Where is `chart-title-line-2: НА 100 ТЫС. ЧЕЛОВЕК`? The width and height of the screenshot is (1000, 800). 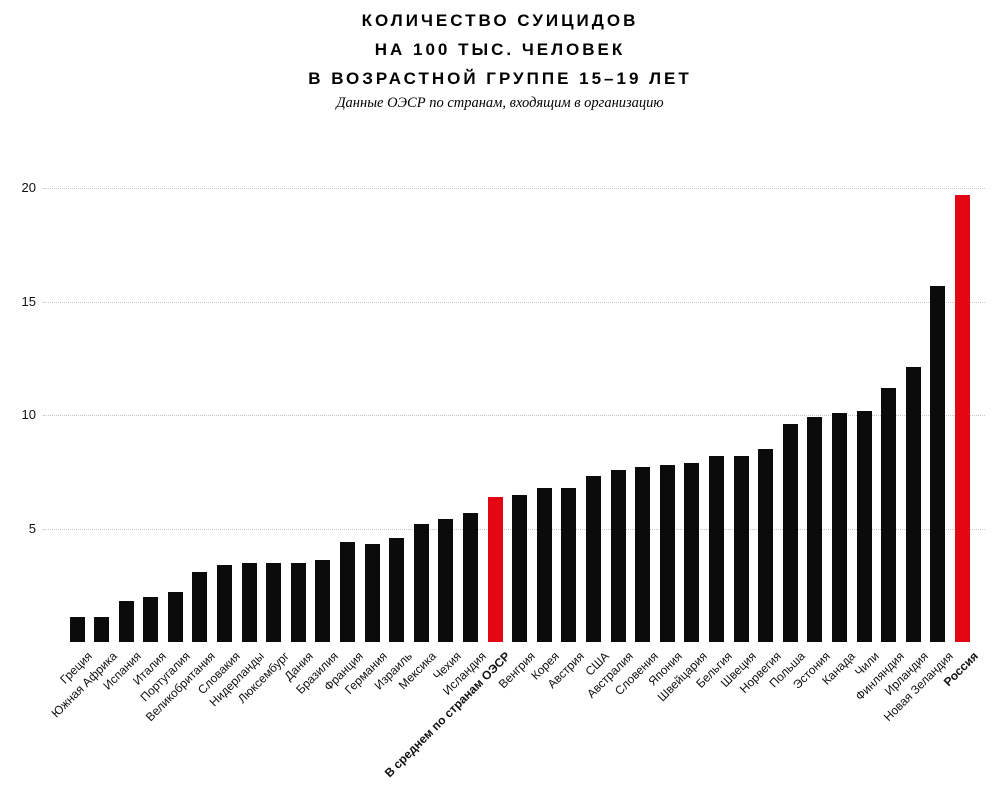
chart-title-line-2: НА 100 ТЫС. ЧЕЛОВЕК is located at coordinates (500, 49).